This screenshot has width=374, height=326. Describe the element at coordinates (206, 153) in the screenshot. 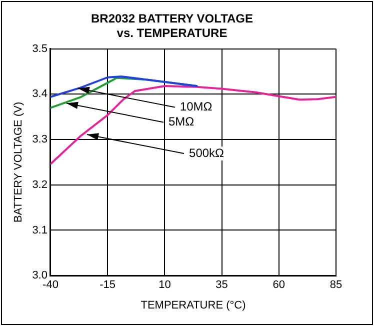

I see `annotation: 500kΩ` at that location.